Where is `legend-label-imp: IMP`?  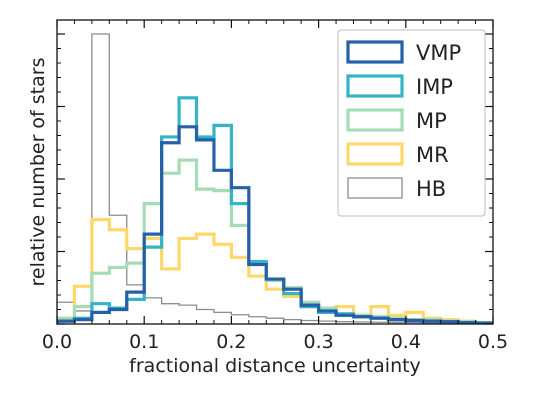 legend-label-imp: IMP is located at coordinates (434, 87).